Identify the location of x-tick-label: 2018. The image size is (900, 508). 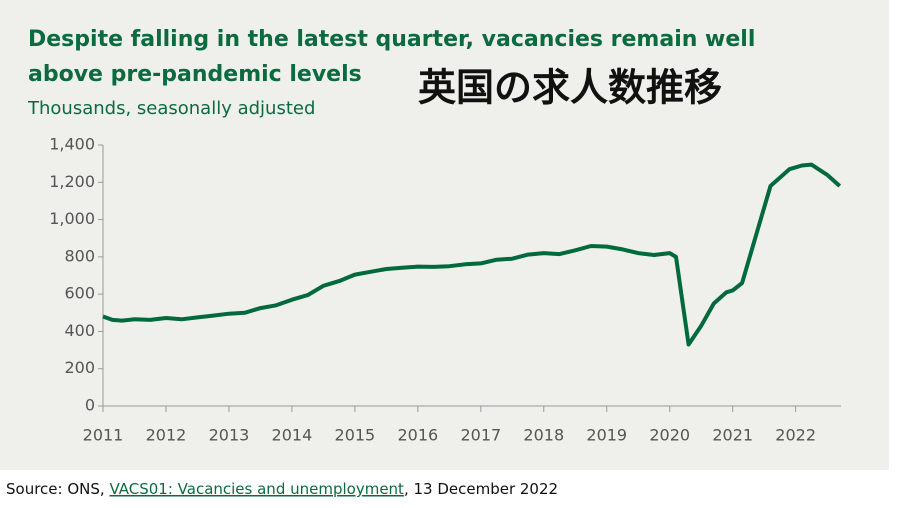
(543, 435).